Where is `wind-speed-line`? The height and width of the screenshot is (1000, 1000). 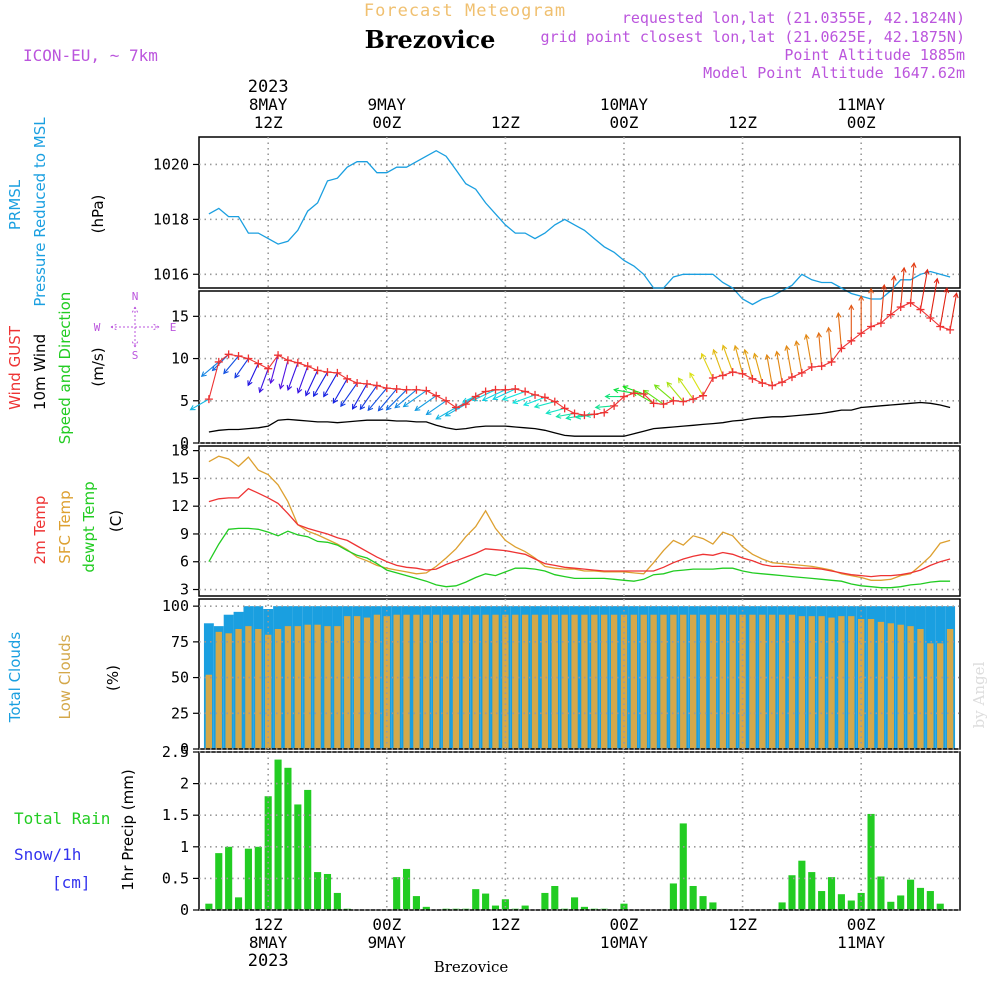 wind-speed-line is located at coordinates (579, 419).